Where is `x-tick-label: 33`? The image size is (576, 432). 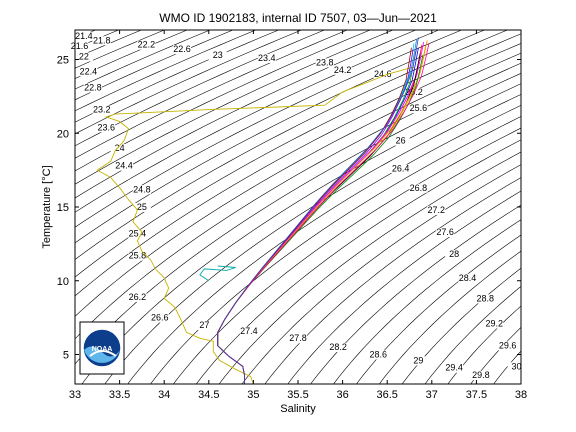 x-tick-label: 33 is located at coordinates (75, 395).